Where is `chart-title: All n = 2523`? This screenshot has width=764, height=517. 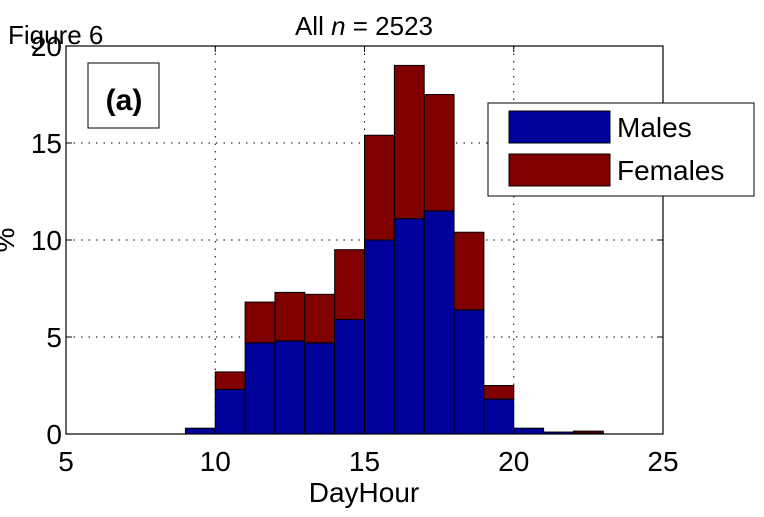
chart-title: All n = 2523 is located at coordinates (364, 26).